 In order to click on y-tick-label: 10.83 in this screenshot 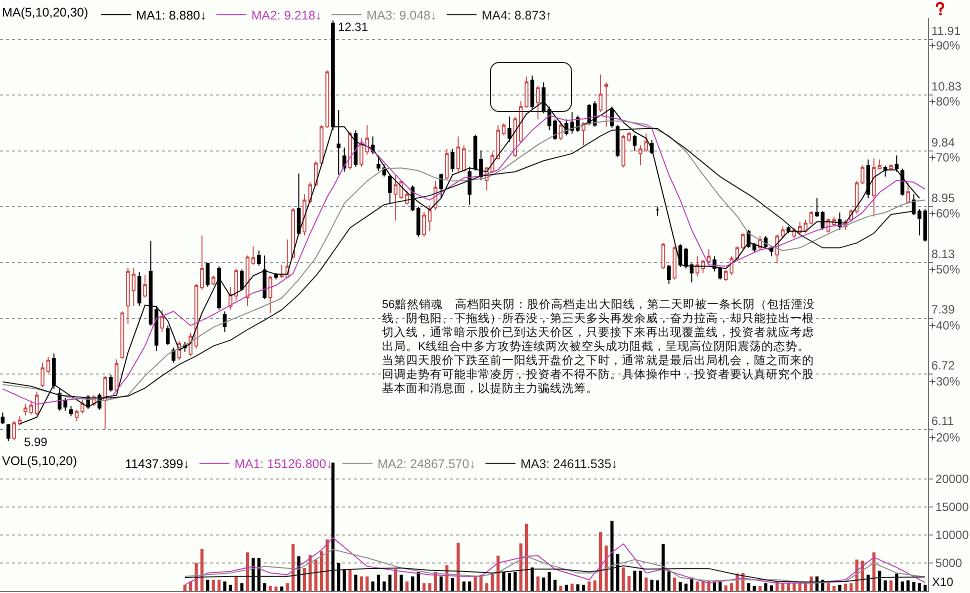, I will do `click(946, 86)`.